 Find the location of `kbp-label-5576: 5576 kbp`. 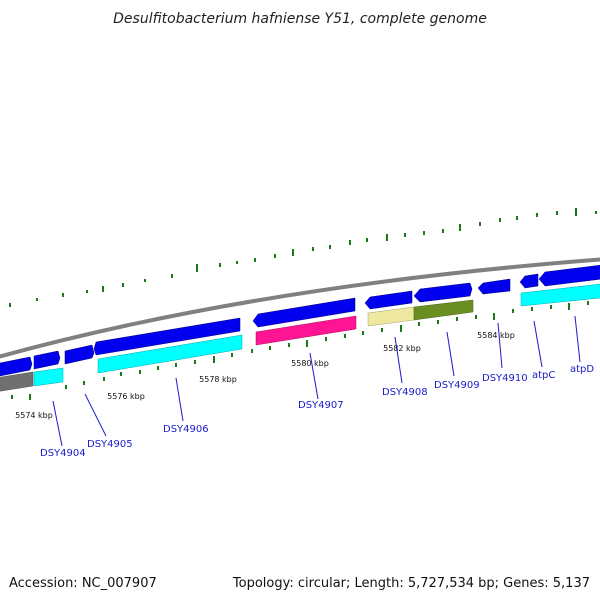

kbp-label-5576: 5576 kbp is located at coordinates (126, 396).